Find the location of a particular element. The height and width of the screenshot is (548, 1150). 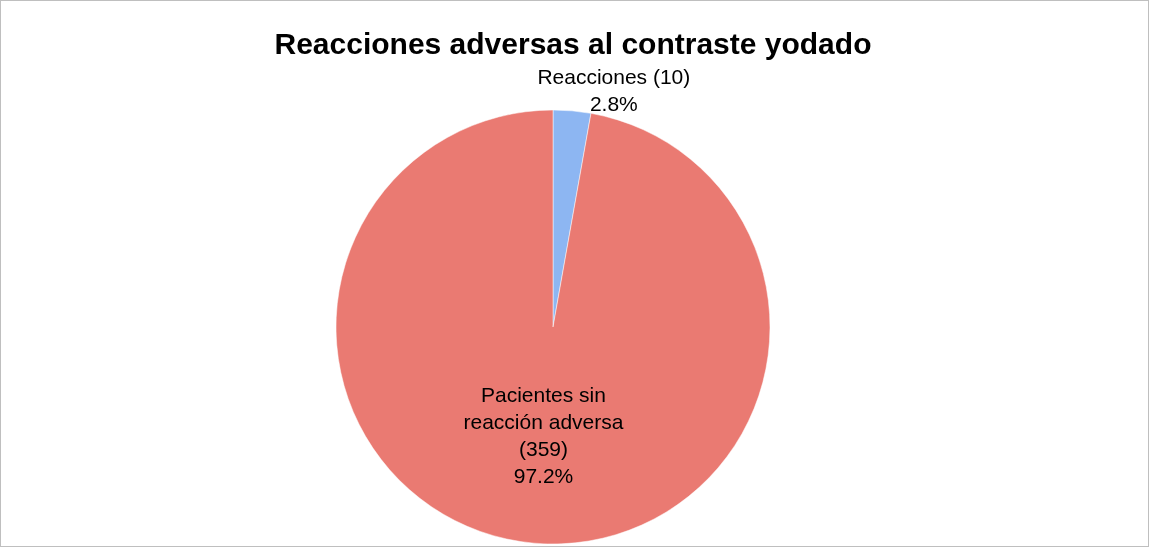

slice-label: Pacientes sin reacción adversa (359) is located at coordinates (543, 421).